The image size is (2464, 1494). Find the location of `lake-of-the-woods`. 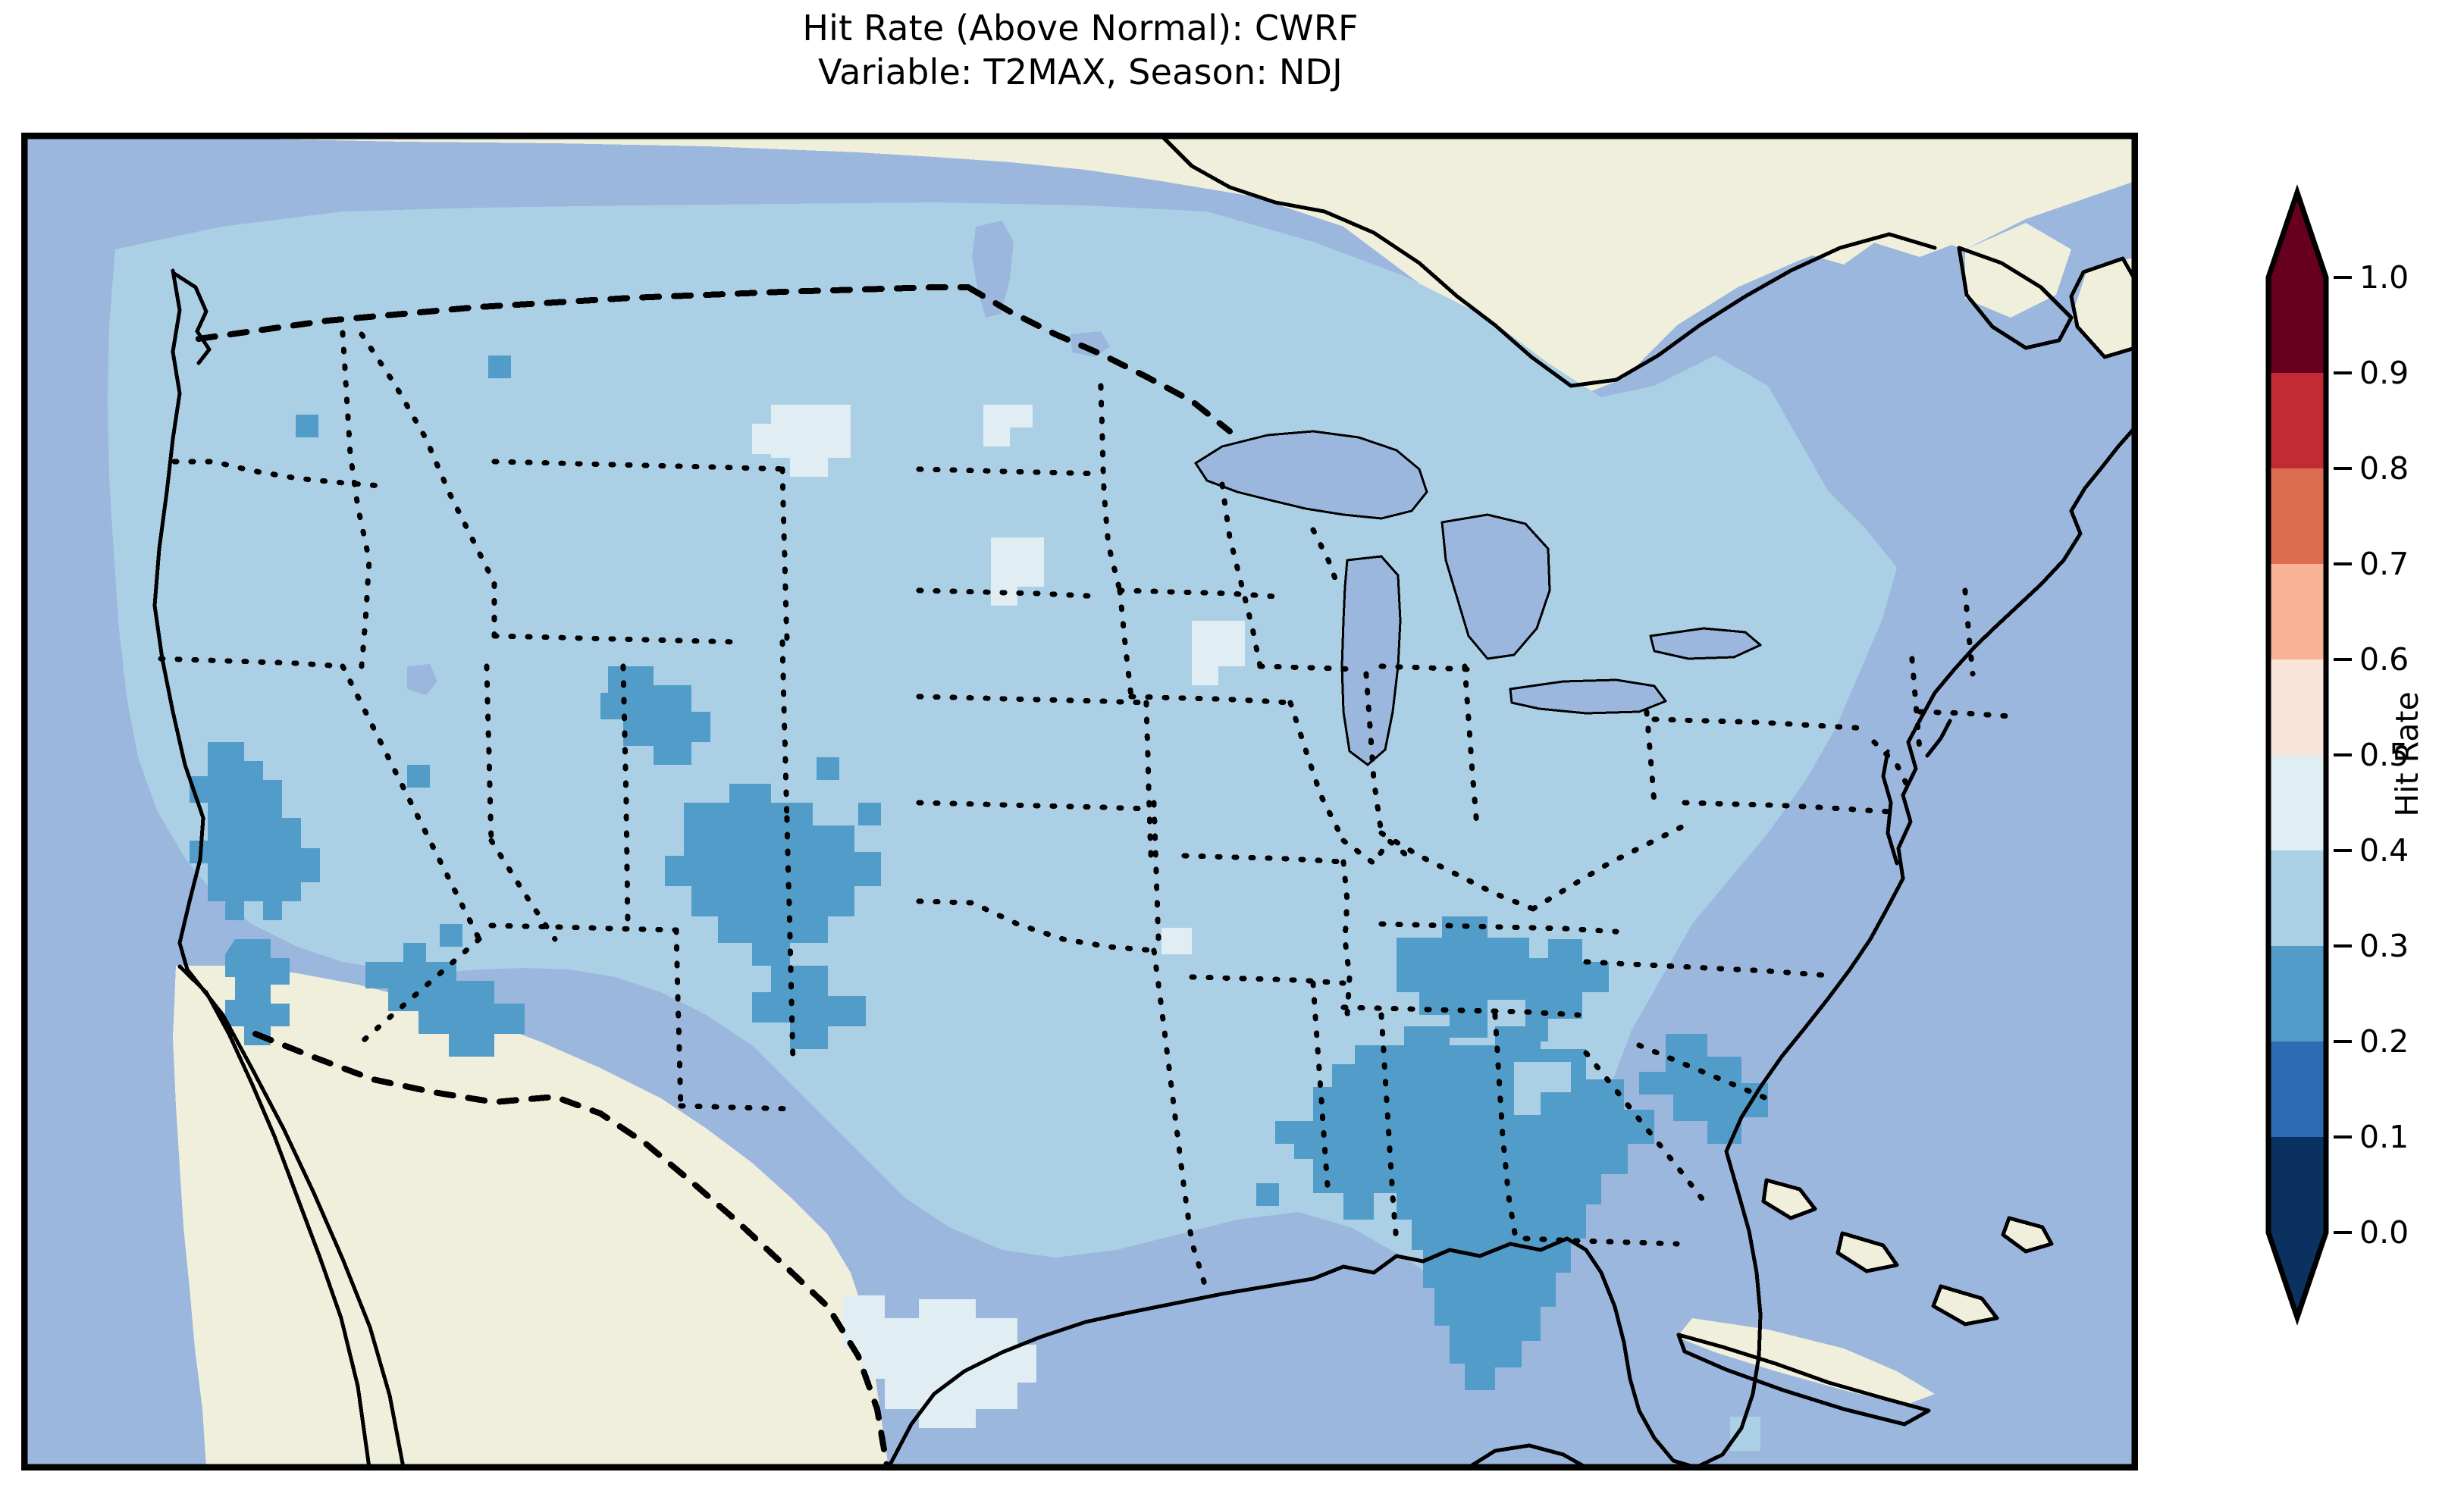

lake-of-the-woods is located at coordinates (1091, 344).